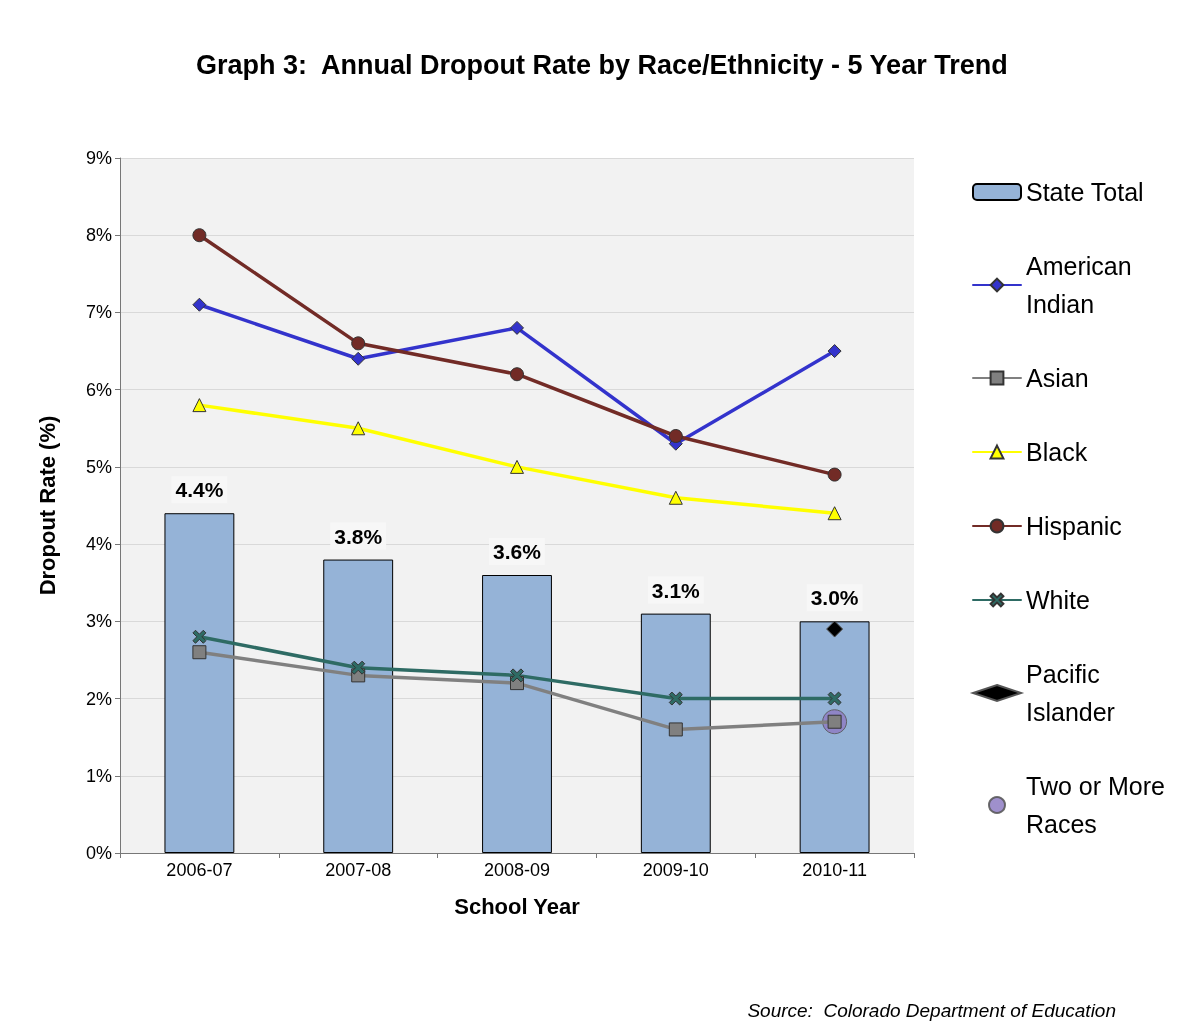  What do you see at coordinates (358, 536) in the screenshot?
I see `data-label: 3.8%` at bounding box center [358, 536].